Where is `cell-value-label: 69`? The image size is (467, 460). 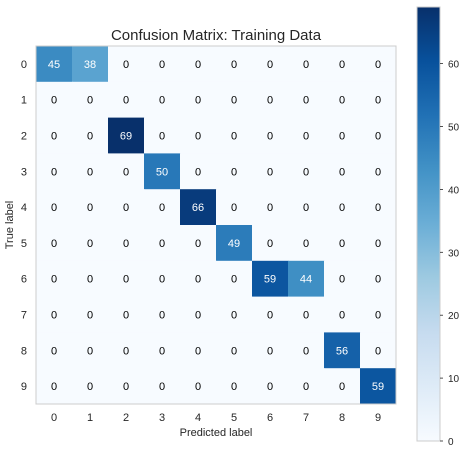
cell-value-label: 69 is located at coordinates (126, 137).